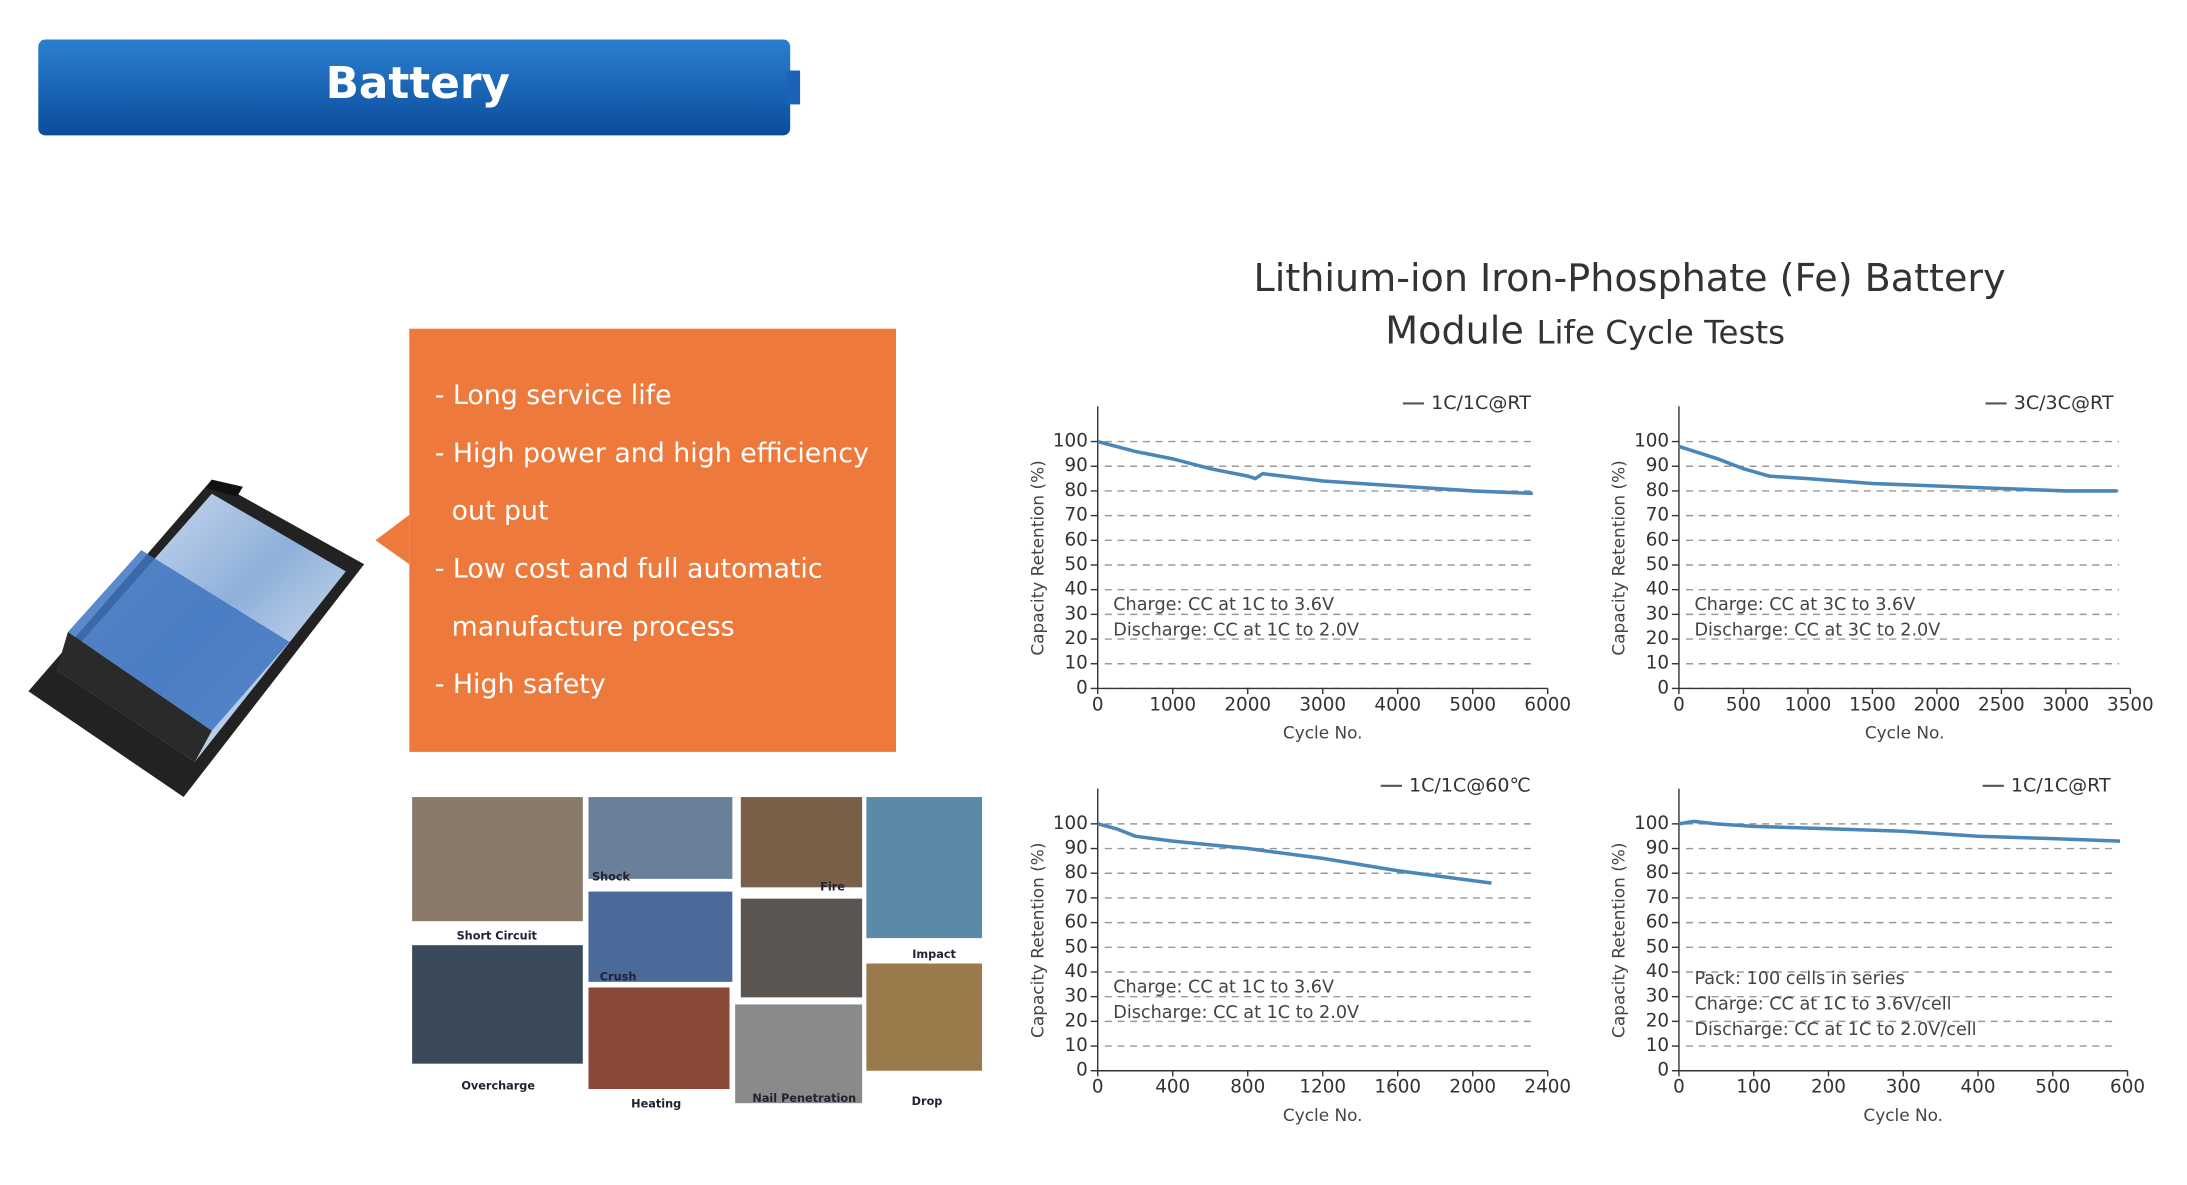  Describe the element at coordinates (934, 954) in the screenshot. I see `test-label: Impact` at that location.